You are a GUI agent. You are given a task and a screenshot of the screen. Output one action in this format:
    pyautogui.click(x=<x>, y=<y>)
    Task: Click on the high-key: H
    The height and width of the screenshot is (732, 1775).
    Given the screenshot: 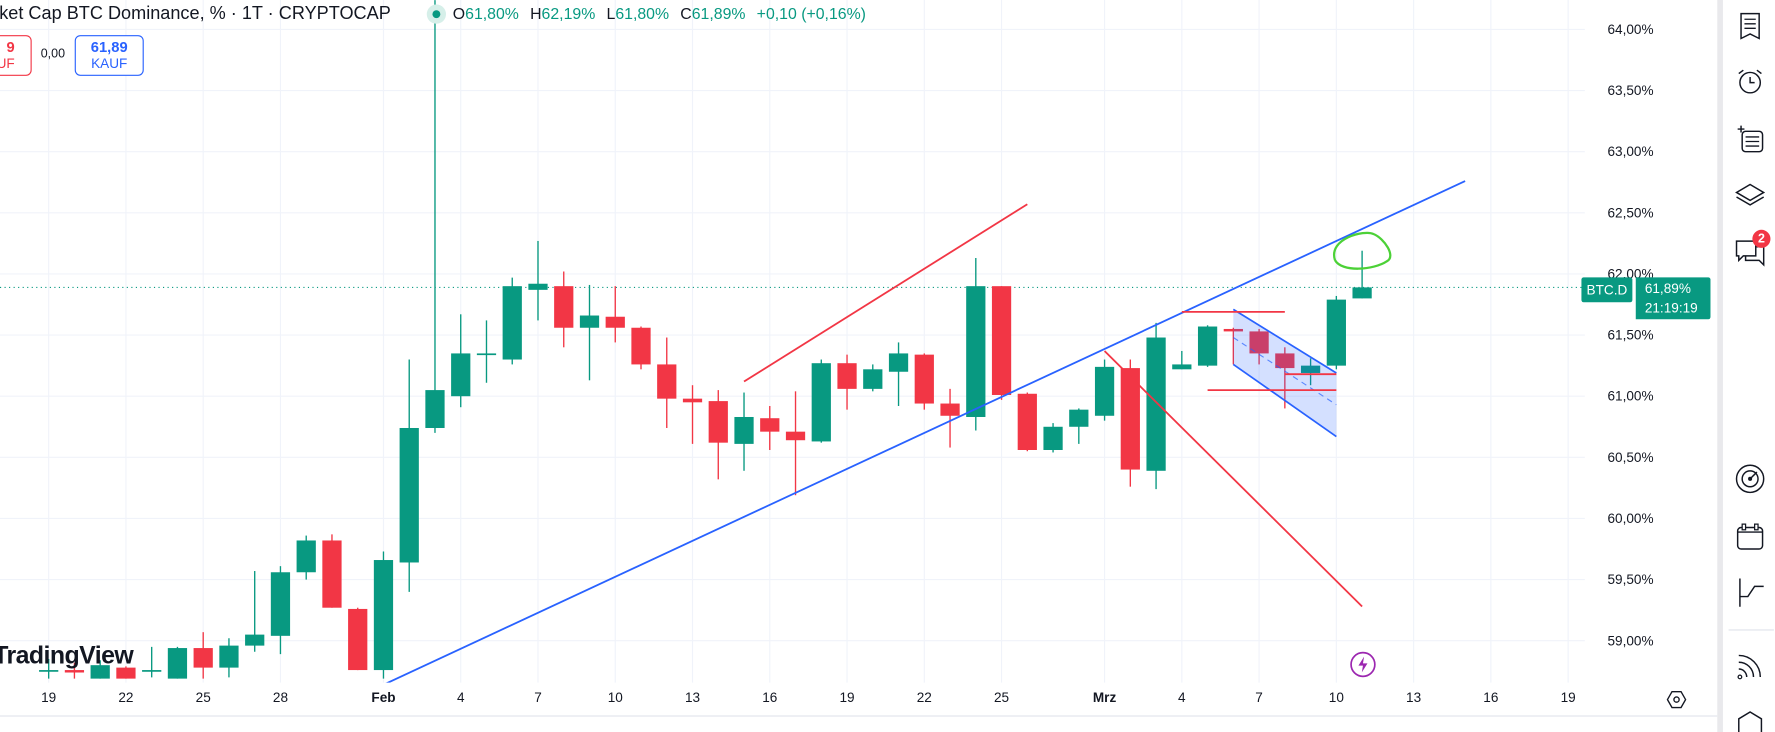 What is the action you would take?
    pyautogui.click(x=536, y=13)
    